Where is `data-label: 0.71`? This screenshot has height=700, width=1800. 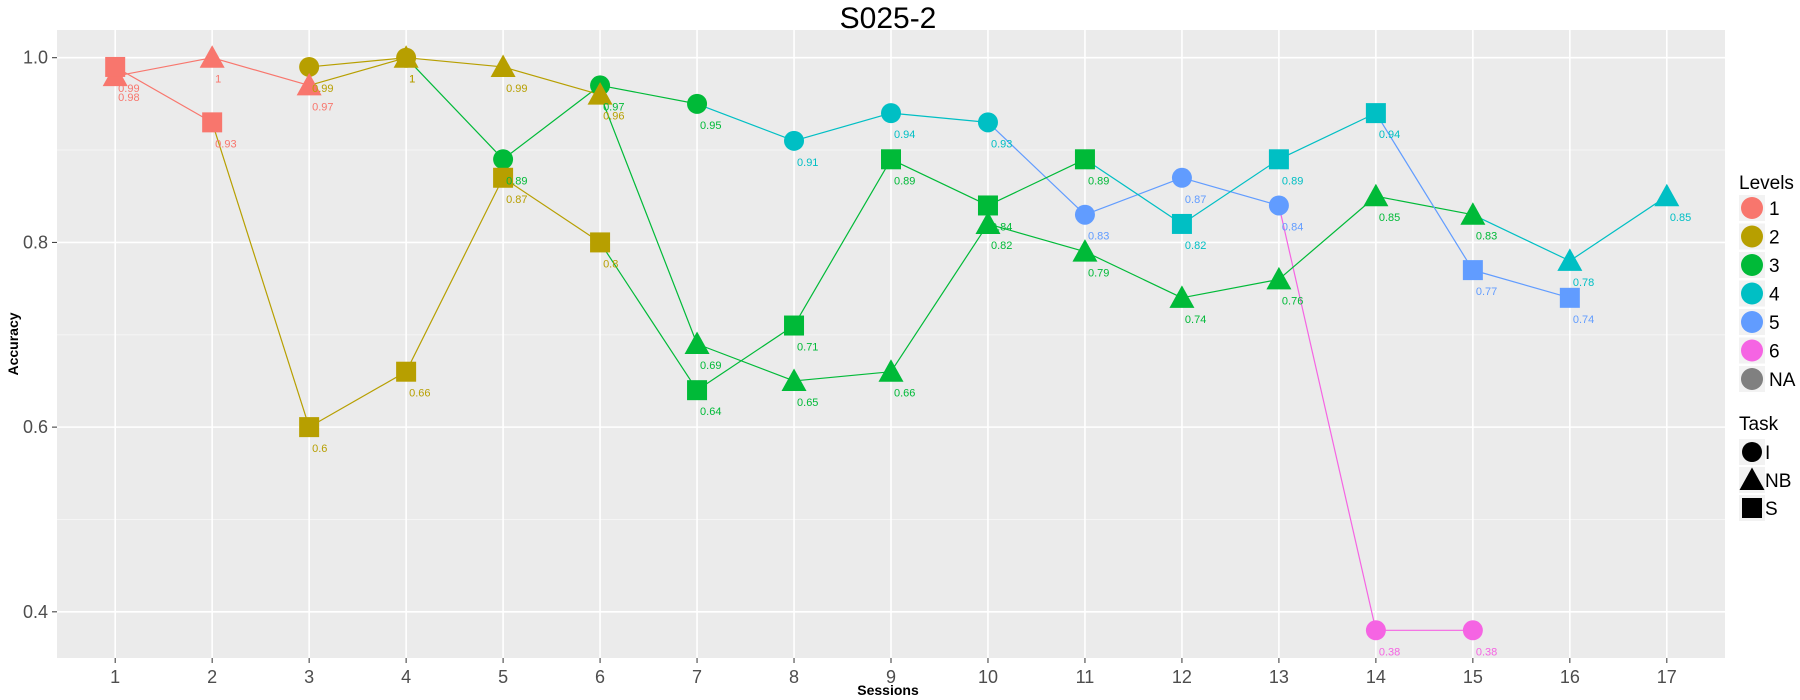 data-label: 0.71 is located at coordinates (807, 348).